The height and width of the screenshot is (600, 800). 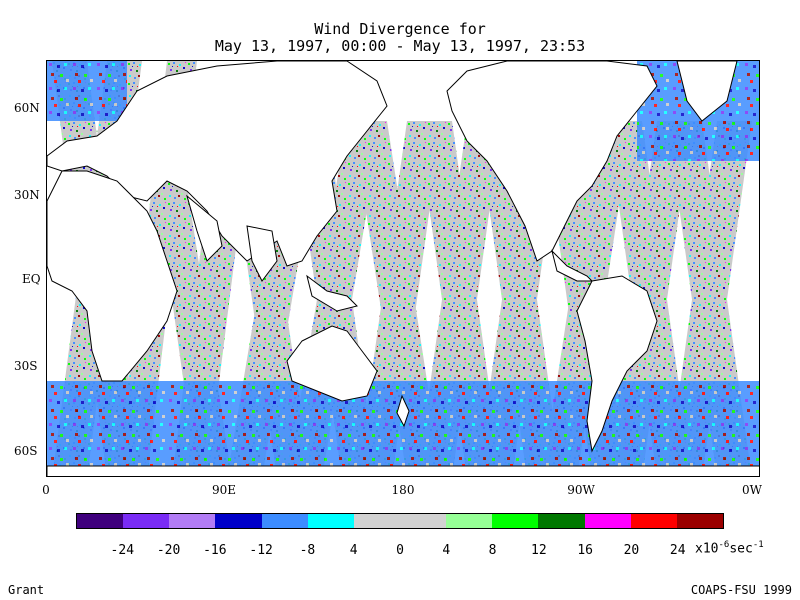 I want to click on units-prefix: x10, so click(x=707, y=549).